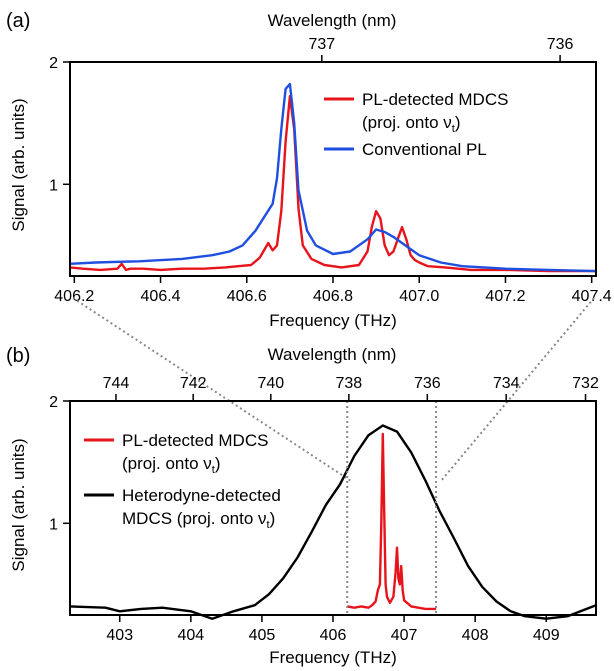 This screenshot has width=614, height=671. Describe the element at coordinates (348, 383) in the screenshot. I see `b-top-tick-label: 738` at that location.